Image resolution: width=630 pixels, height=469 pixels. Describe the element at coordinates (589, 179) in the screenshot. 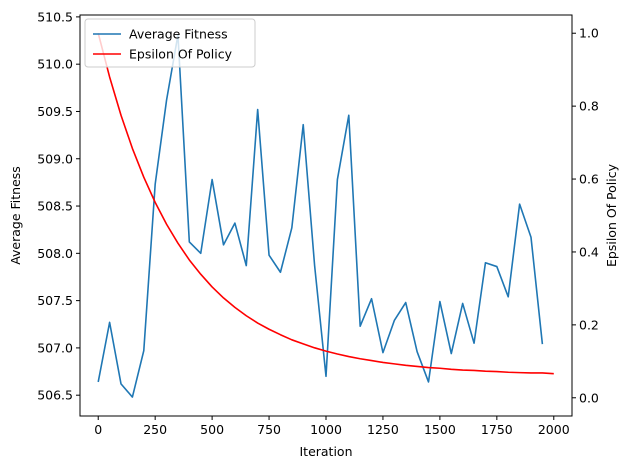

I see `y-right-tick-label: 0.6` at that location.